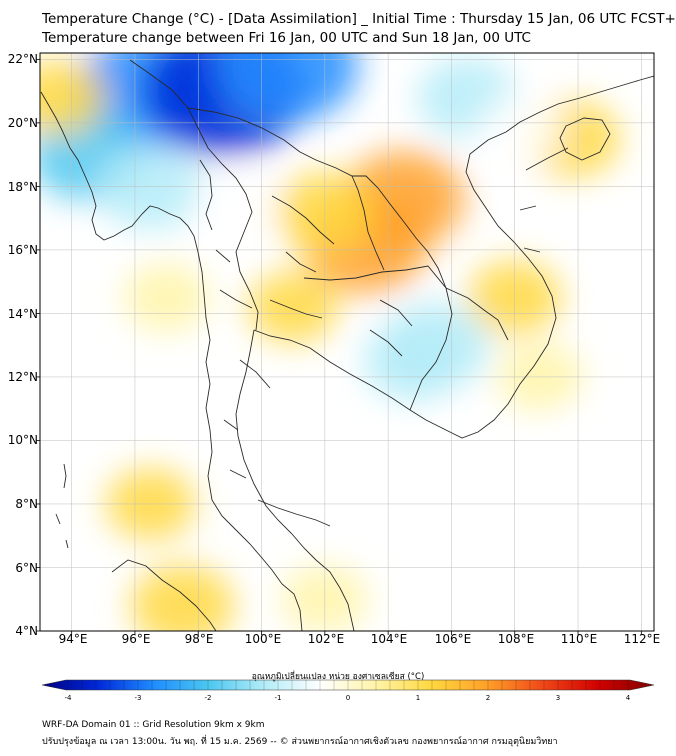 Image resolution: width=676 pixels, height=756 pixels. I want to click on colorbar-tick-marks, so click(348, 685).